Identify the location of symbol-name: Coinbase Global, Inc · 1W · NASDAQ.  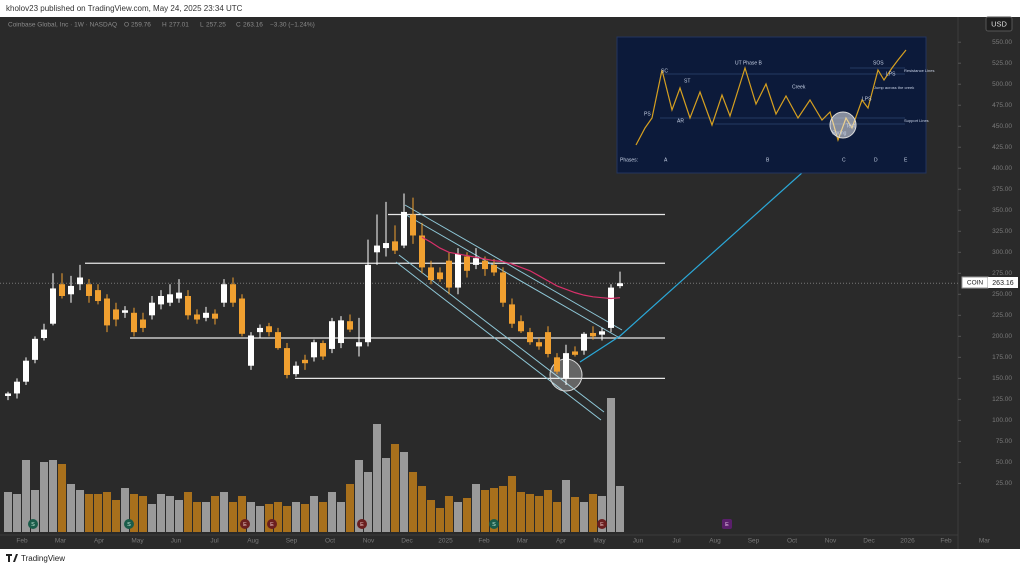
(62, 25).